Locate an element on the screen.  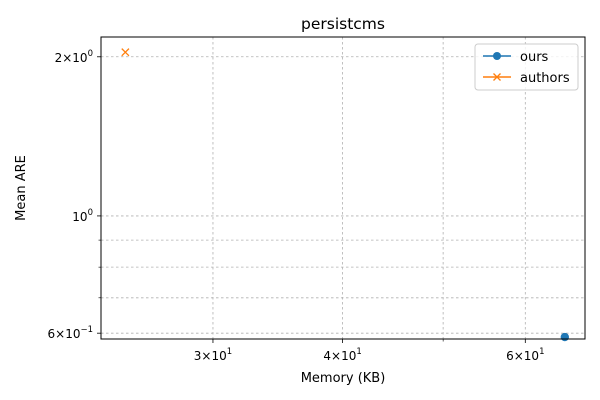
y-axis-label: Mean ARE is located at coordinates (21, 188).